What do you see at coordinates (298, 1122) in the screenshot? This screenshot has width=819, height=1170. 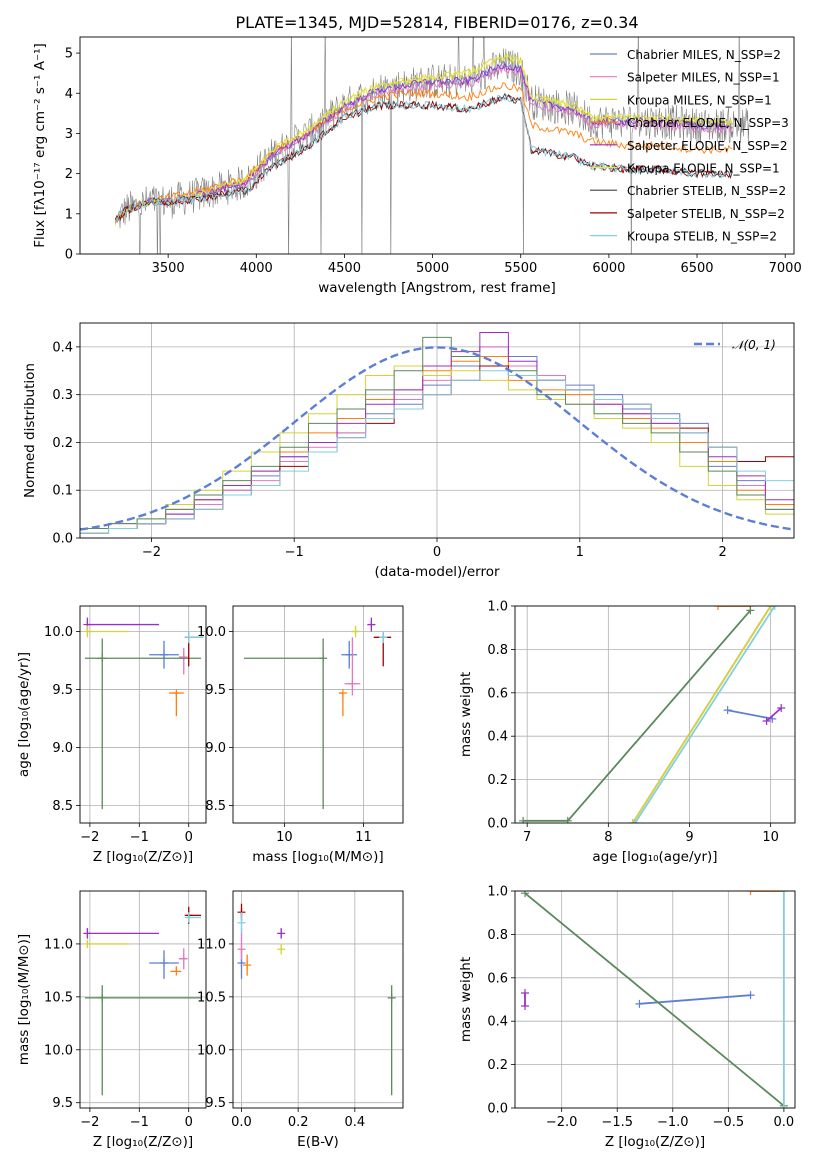 I see `x-tick-label: 0.2` at bounding box center [298, 1122].